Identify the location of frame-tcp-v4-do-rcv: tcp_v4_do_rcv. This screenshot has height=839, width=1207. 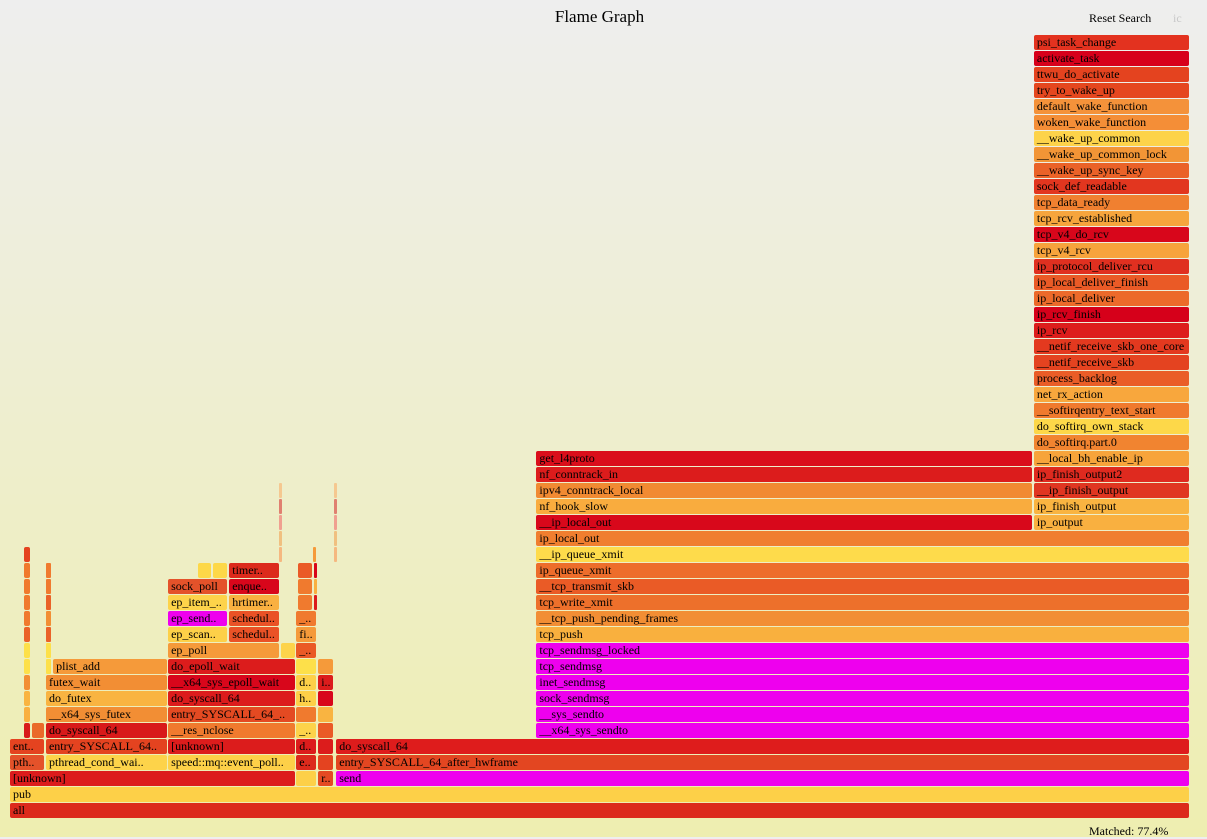
(1111, 234).